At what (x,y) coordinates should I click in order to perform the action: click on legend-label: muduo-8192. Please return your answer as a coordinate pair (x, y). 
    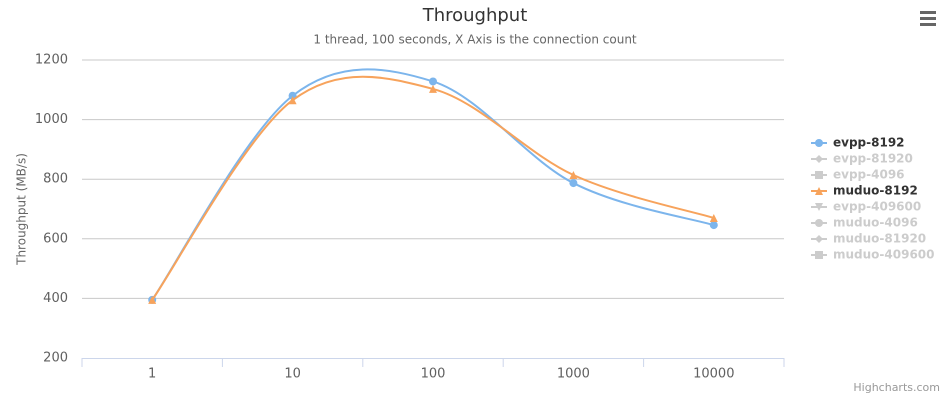
    Looking at the image, I should click on (875, 191).